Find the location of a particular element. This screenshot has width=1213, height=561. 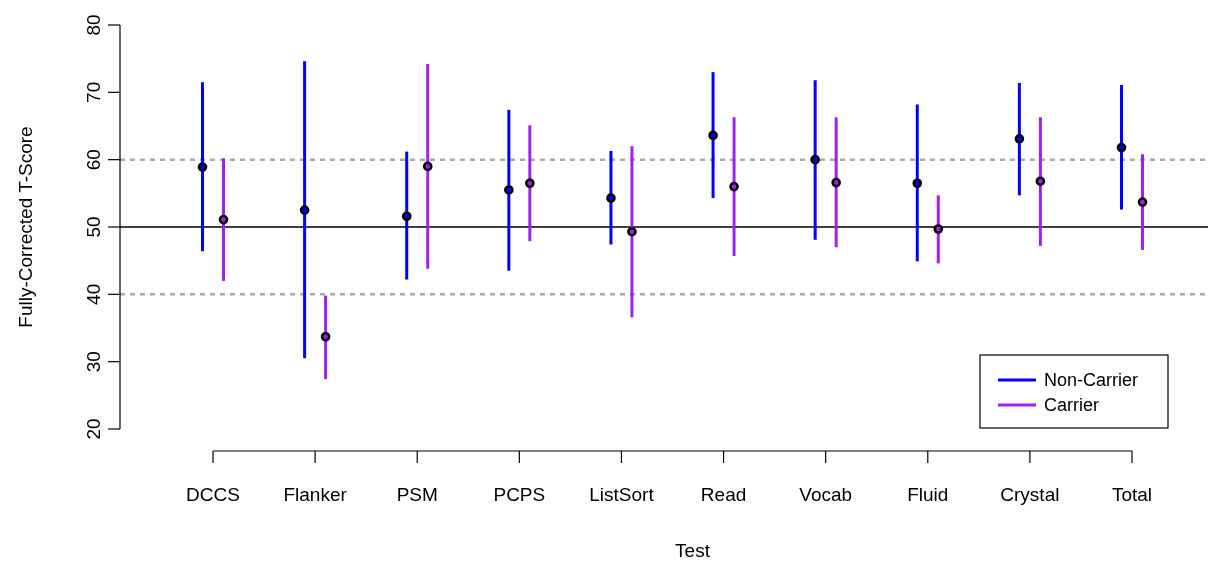

y-tick-label: 70 is located at coordinates (93, 92).